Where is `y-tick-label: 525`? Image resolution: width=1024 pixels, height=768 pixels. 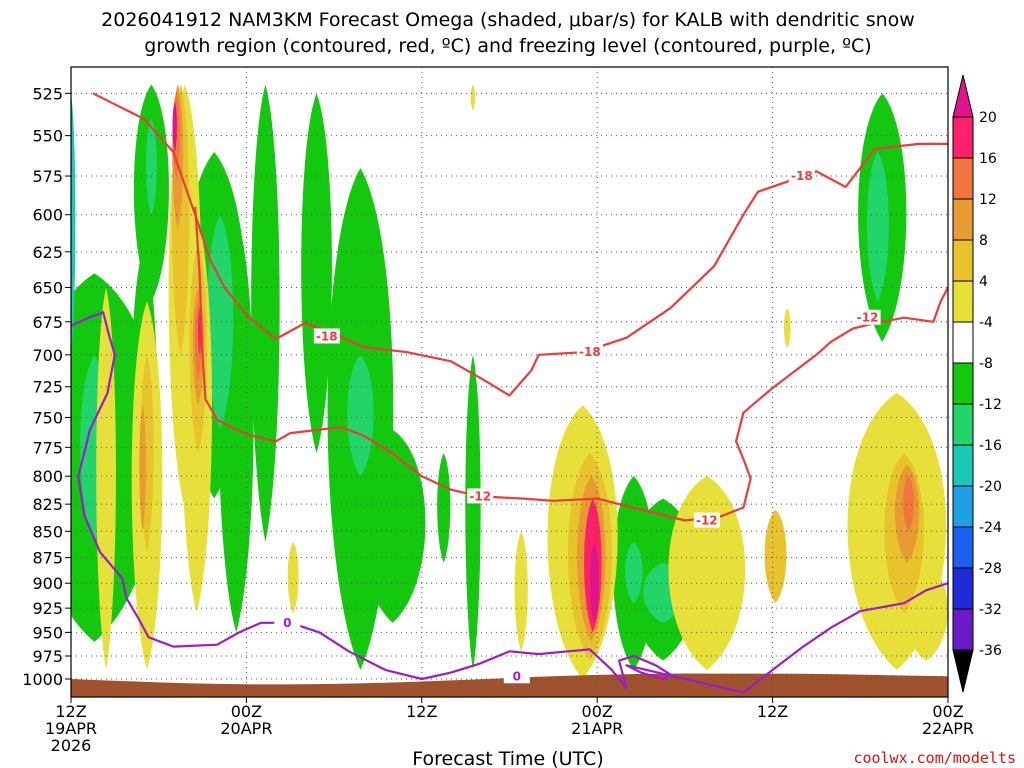
y-tick-label: 525 is located at coordinates (47, 93).